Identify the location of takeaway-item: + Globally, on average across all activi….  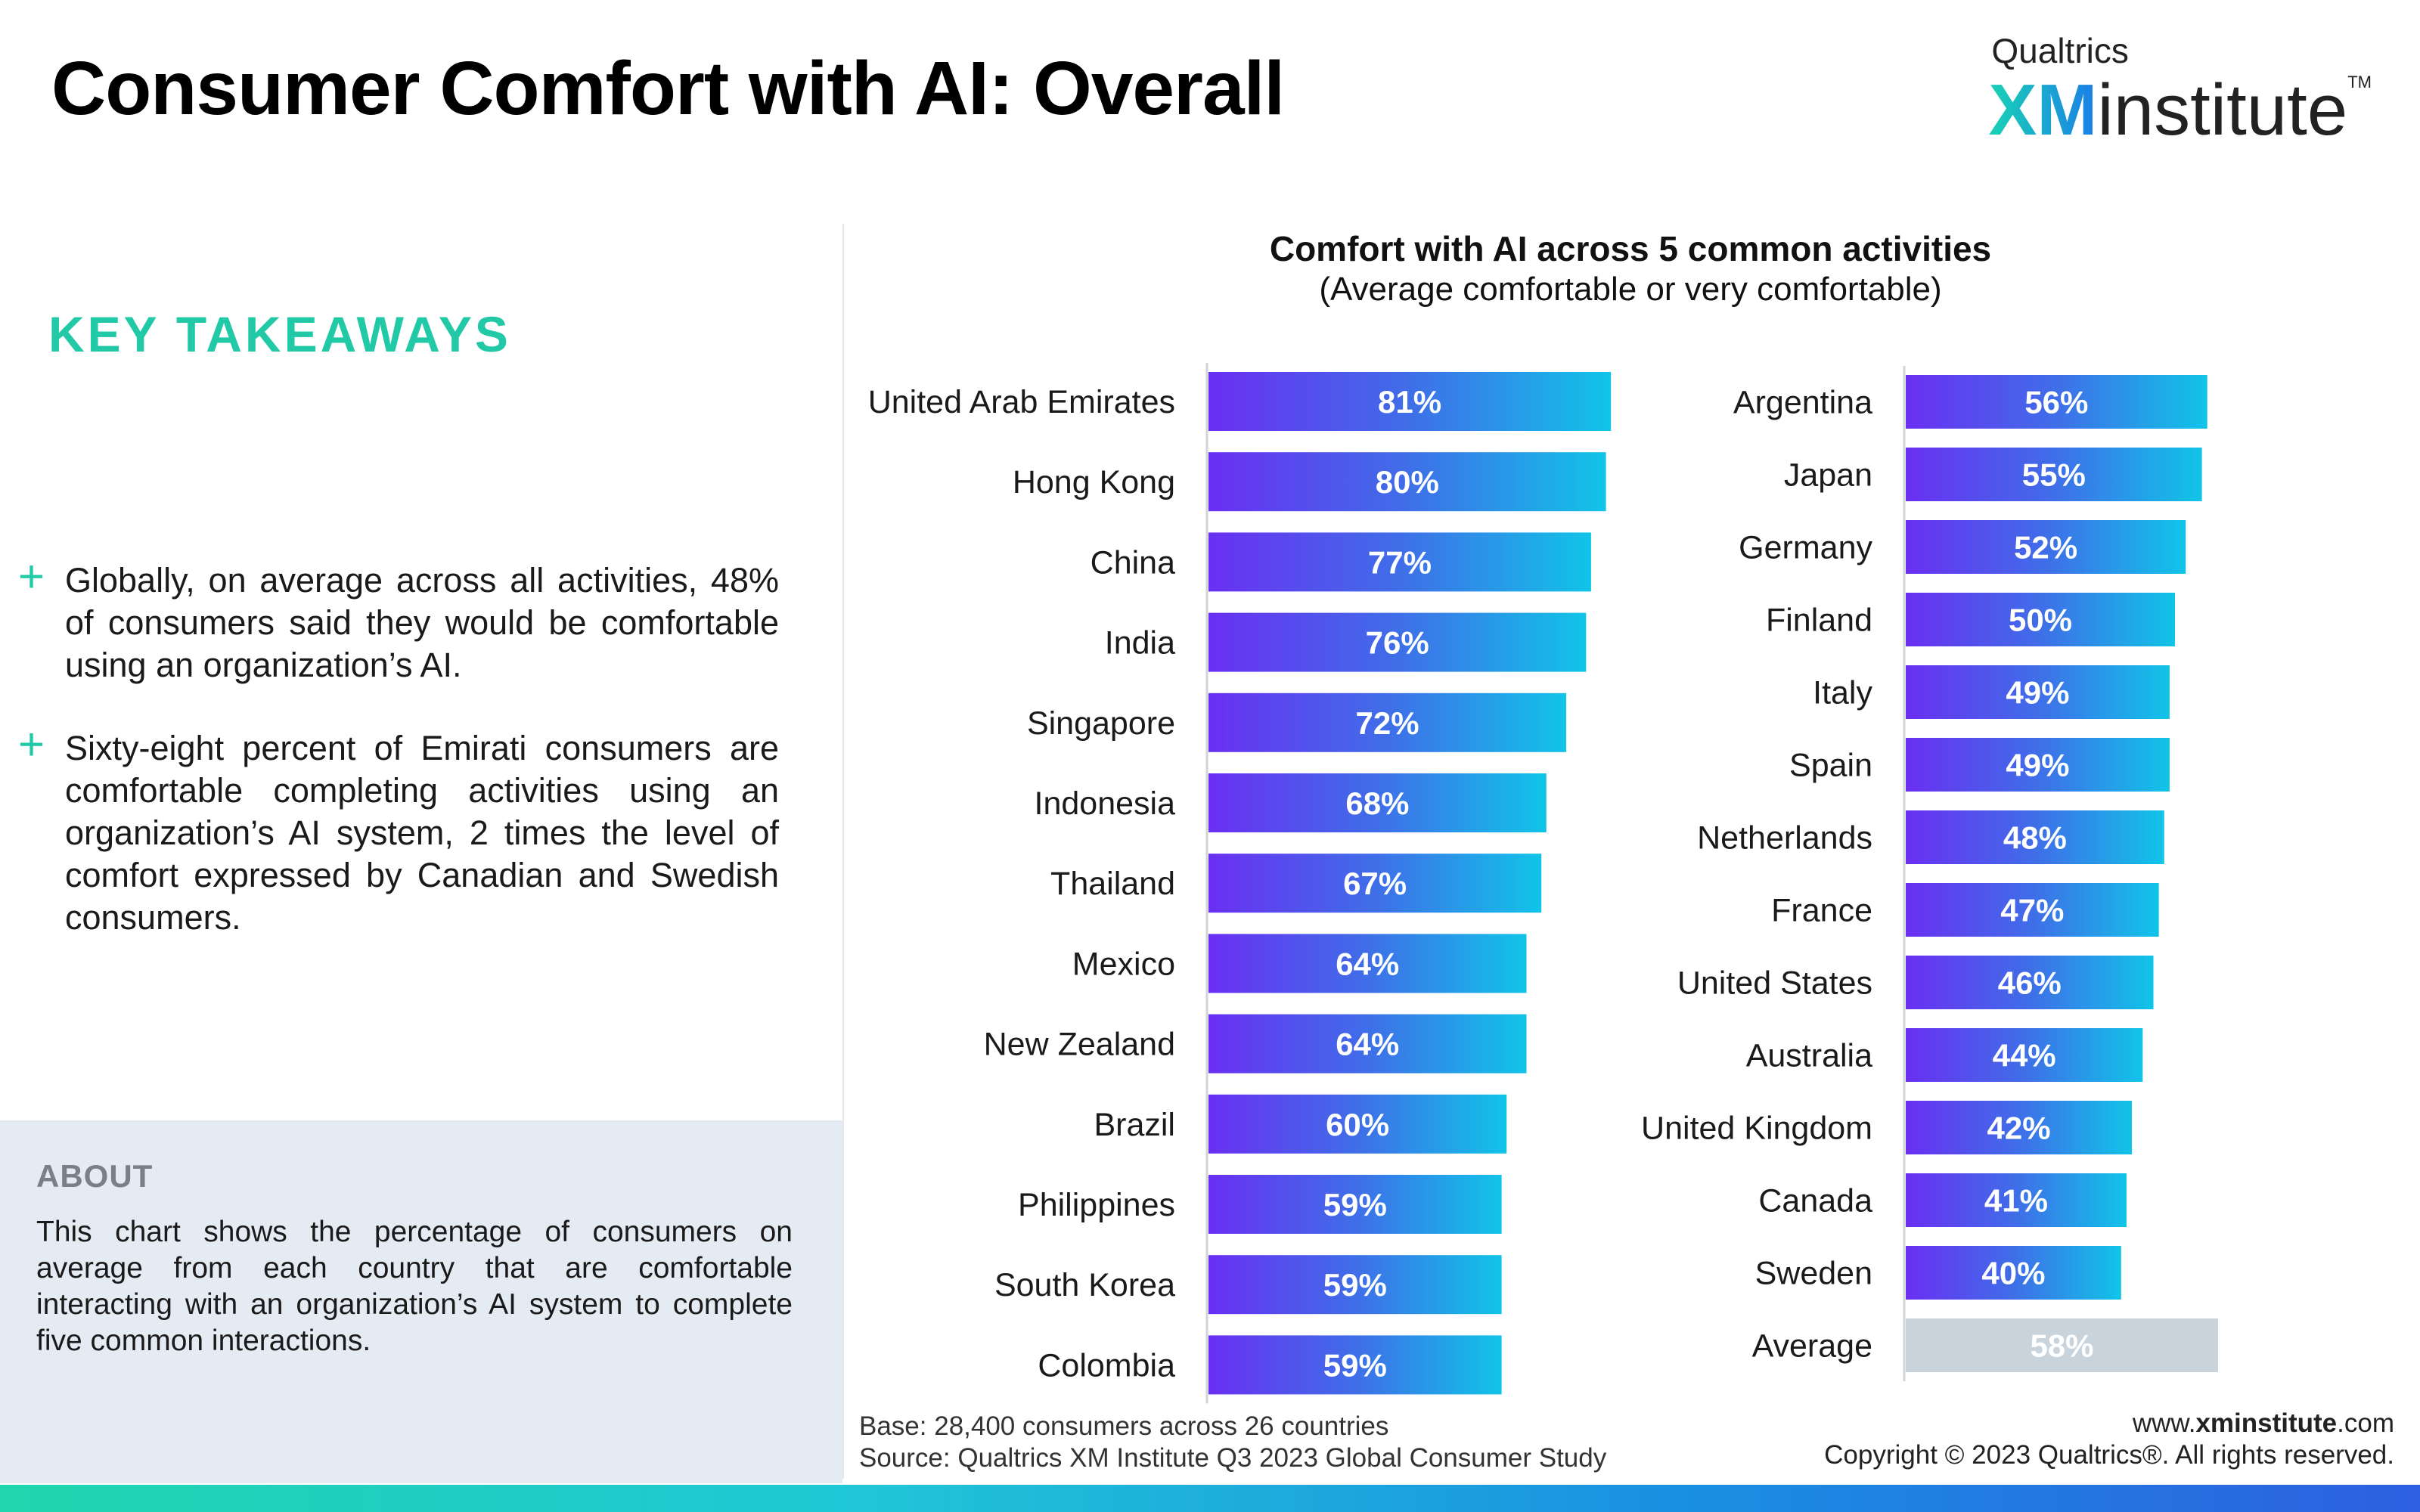
(398, 618).